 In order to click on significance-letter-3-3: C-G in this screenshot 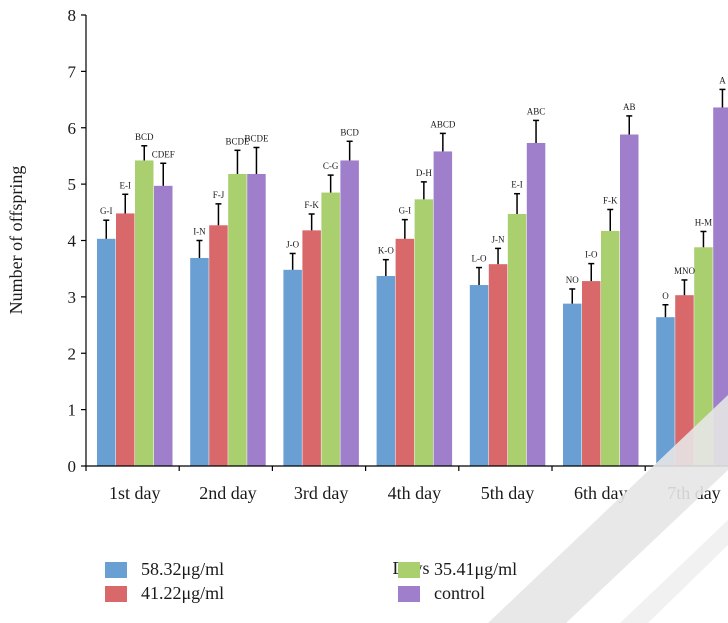, I will do `click(331, 166)`.